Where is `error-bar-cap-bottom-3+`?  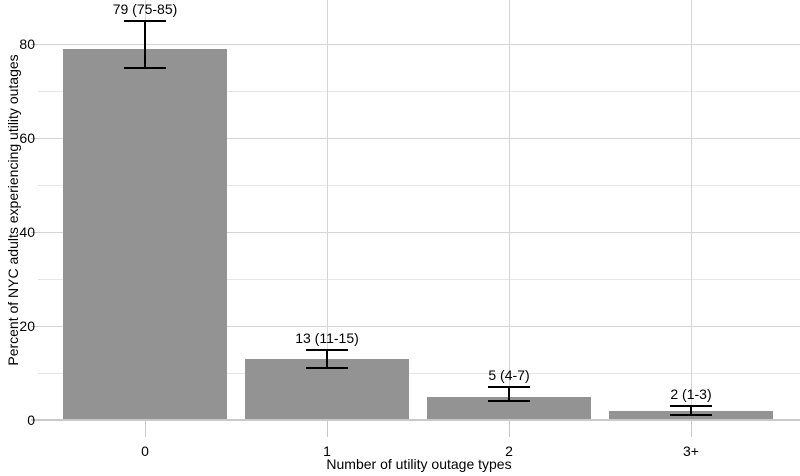
error-bar-cap-bottom-3+ is located at coordinates (691, 415).